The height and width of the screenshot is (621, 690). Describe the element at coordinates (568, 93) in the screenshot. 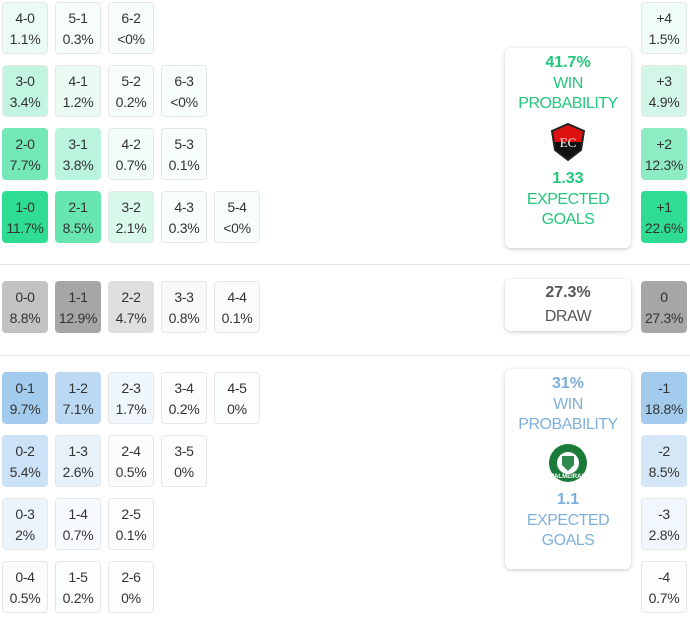

I see `home-win-label: WIN PROBABILITY` at that location.